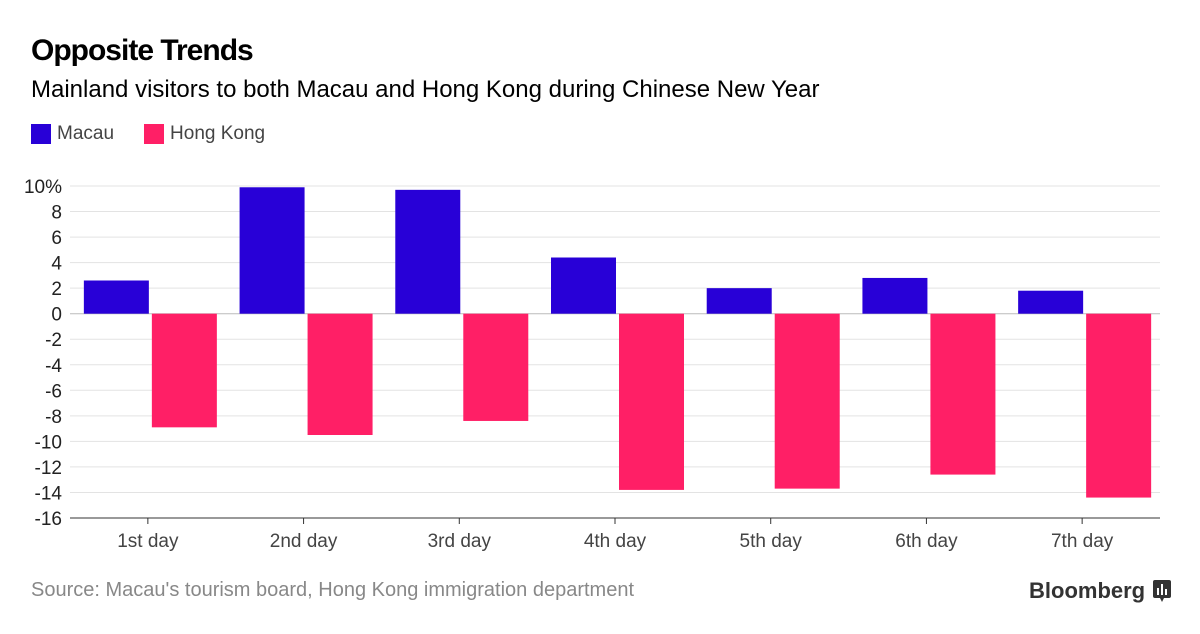 The height and width of the screenshot is (634, 1200). Describe the element at coordinates (1087, 590) in the screenshot. I see `logo-text: Bloomberg` at that location.